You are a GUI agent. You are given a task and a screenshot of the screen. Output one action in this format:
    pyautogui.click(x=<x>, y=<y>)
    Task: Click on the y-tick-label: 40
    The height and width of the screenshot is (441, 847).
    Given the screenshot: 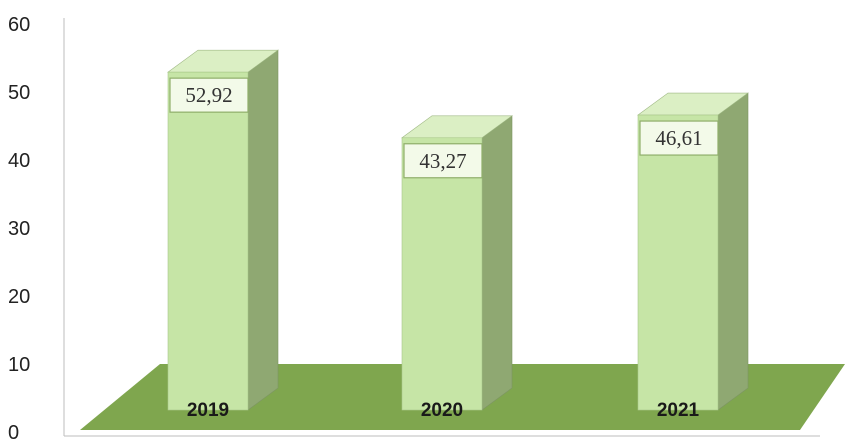 What is the action you would take?
    pyautogui.click(x=19, y=161)
    